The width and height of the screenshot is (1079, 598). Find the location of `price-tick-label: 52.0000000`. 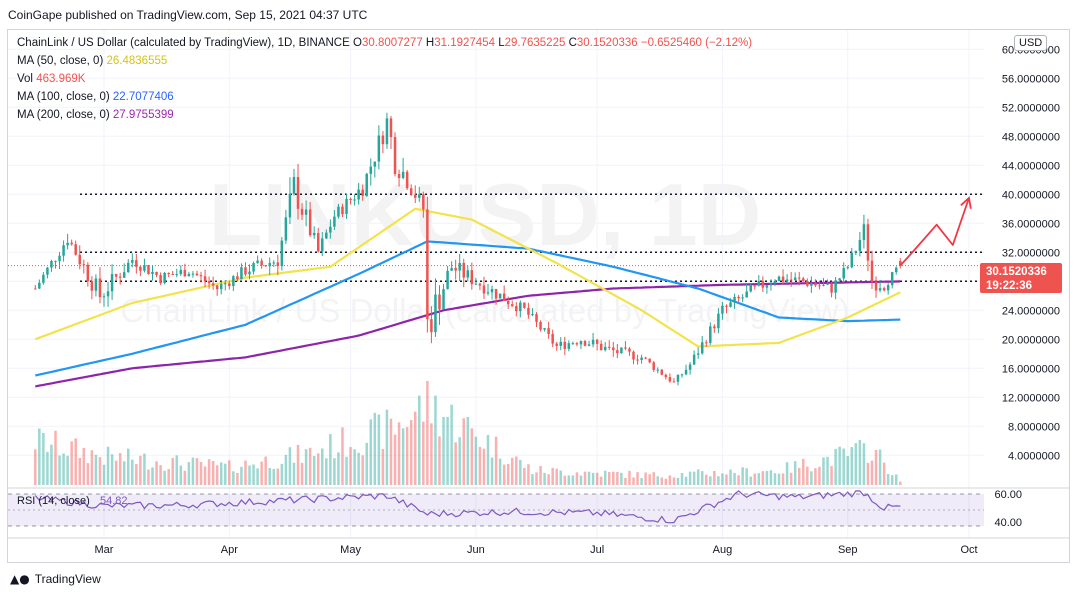

price-tick-label: 52.0000000 is located at coordinates (1031, 108).